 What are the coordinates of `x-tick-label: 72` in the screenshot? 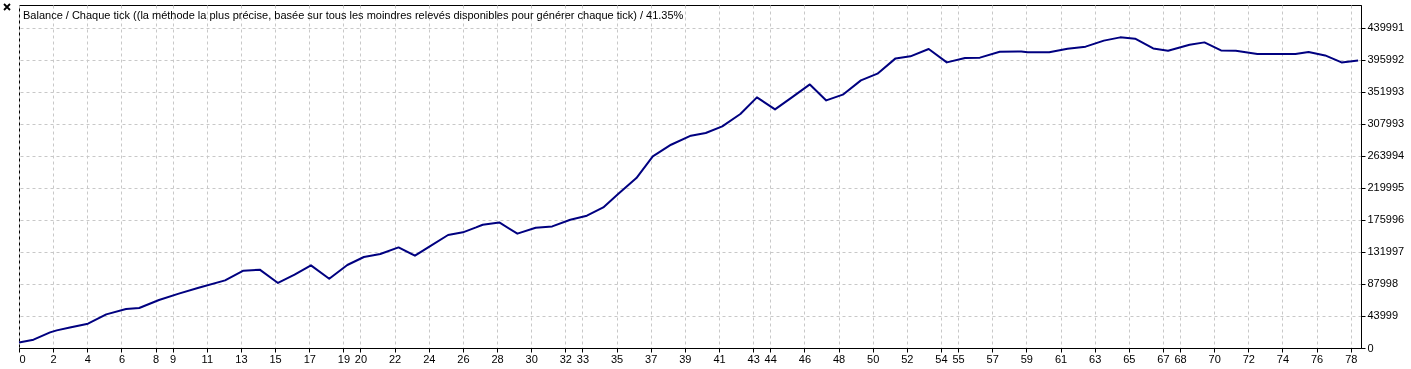 It's located at (1248, 358).